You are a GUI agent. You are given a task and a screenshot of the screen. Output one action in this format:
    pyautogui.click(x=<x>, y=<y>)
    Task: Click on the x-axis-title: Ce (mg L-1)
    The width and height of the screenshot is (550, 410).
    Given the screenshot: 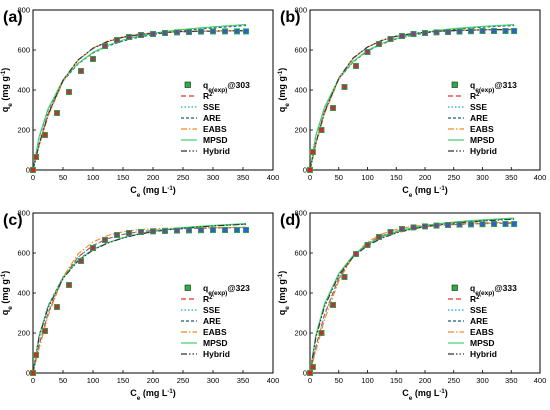 What is the action you would take?
    pyautogui.click(x=424, y=192)
    